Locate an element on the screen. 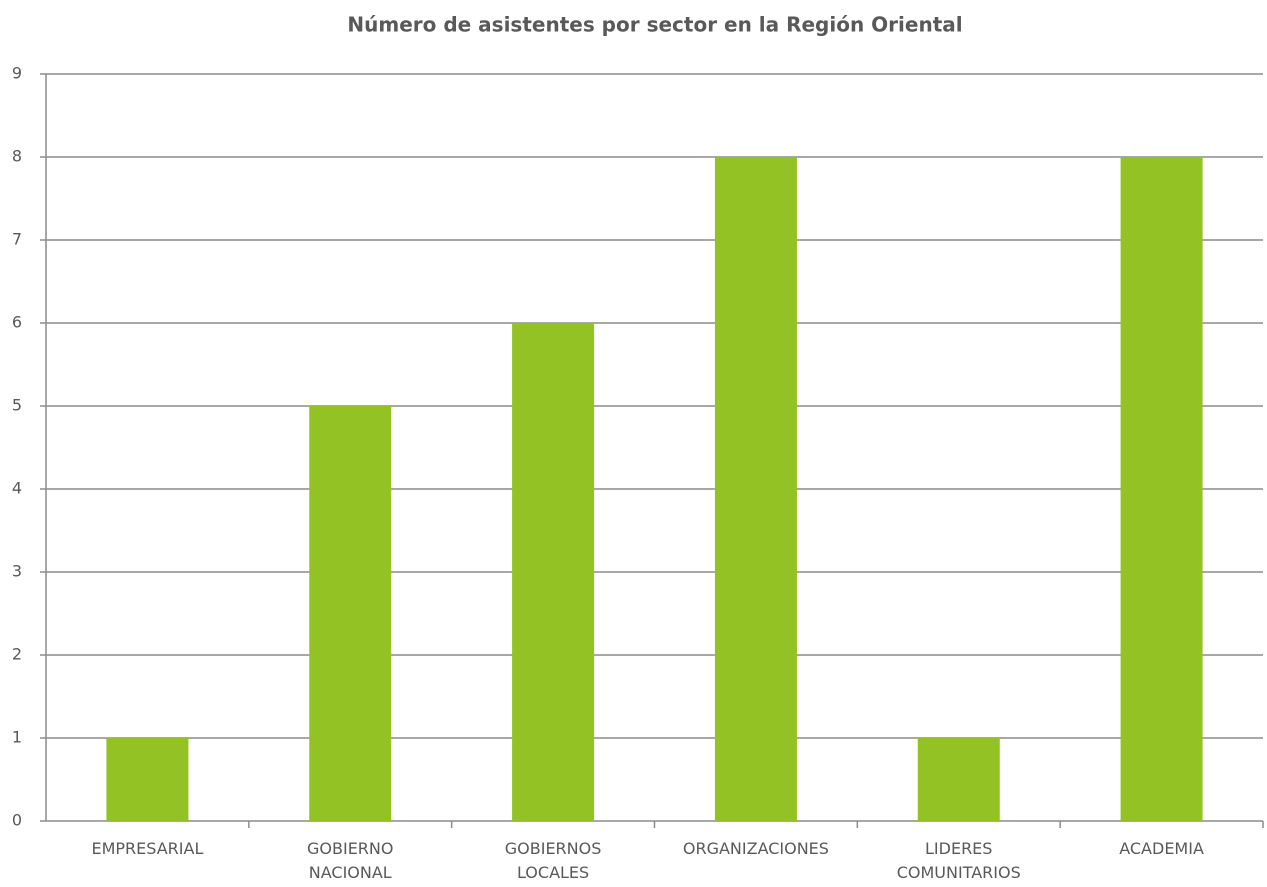  x-tick-label: ORGANIZACIONES is located at coordinates (755, 848).